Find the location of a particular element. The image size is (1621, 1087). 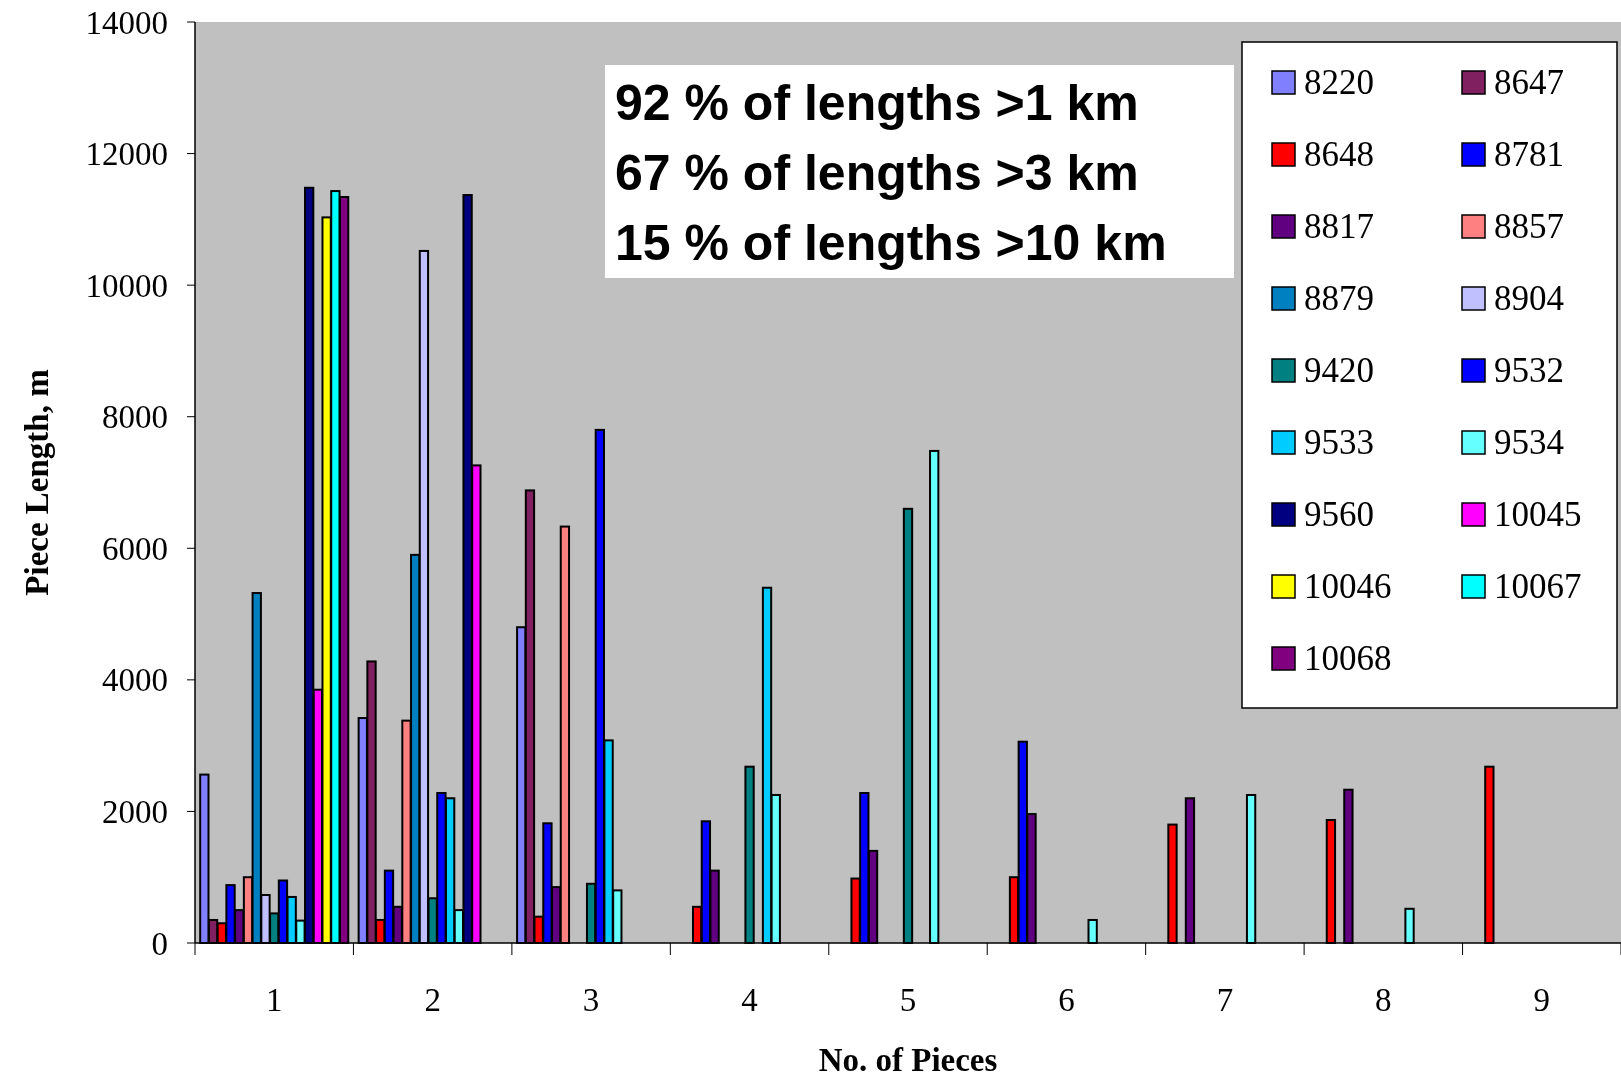

y-tick-label: 12000 is located at coordinates (126, 154).